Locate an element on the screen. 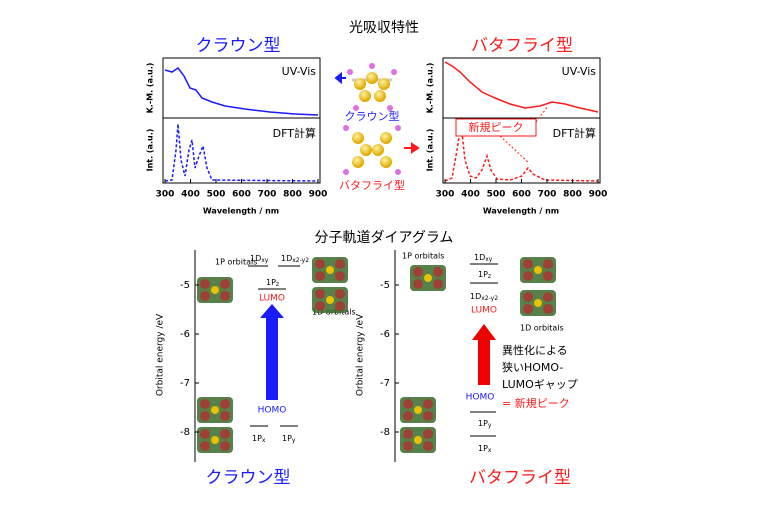 This screenshot has width=768, height=512. right-axis-label: Orbital energy /eV is located at coordinates (361, 354).